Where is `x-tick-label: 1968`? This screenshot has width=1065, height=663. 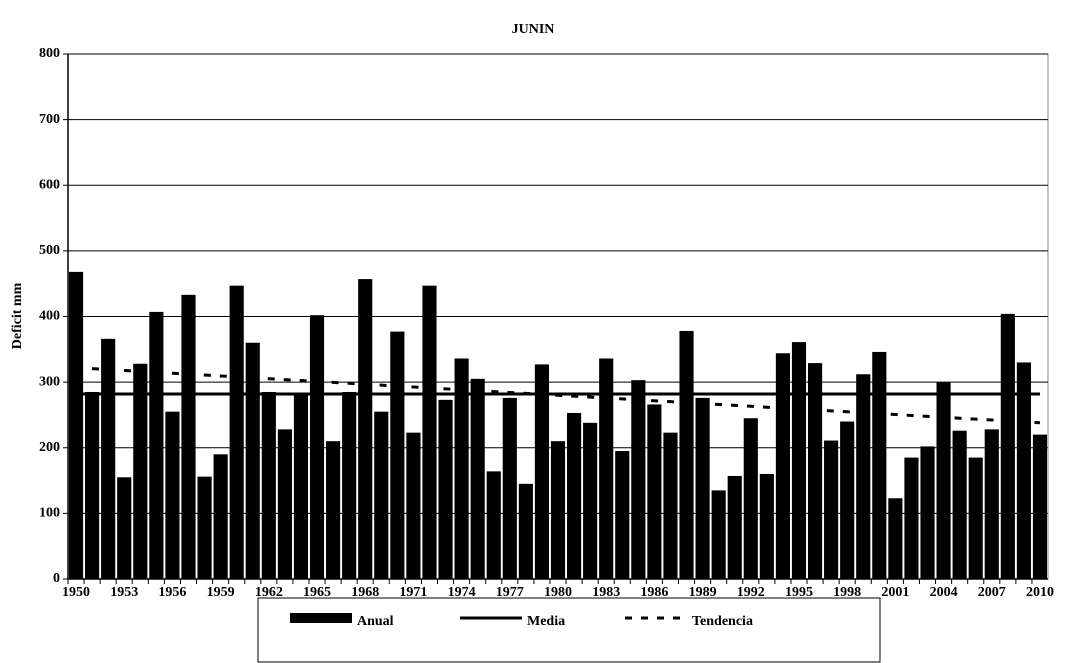
x-tick-label: 1968 is located at coordinates (365, 592).